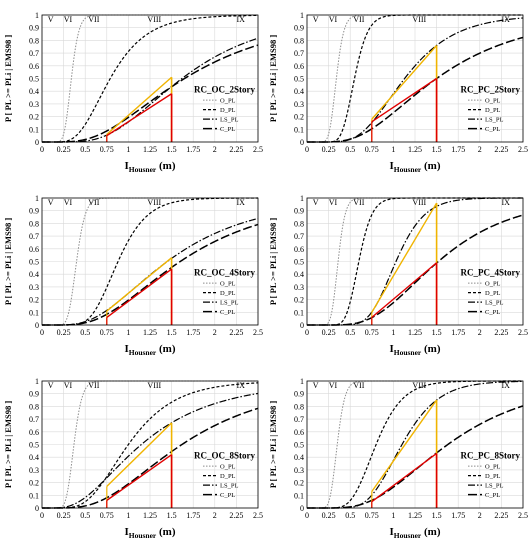 The height and width of the screenshot is (554, 530). What do you see at coordinates (493, 293) in the screenshot?
I see `legend-label: D_PL` at bounding box center [493, 293].